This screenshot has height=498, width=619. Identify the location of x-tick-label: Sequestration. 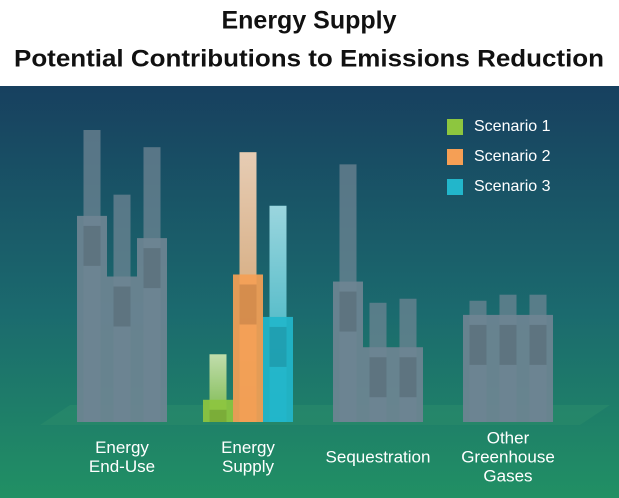
(378, 456).